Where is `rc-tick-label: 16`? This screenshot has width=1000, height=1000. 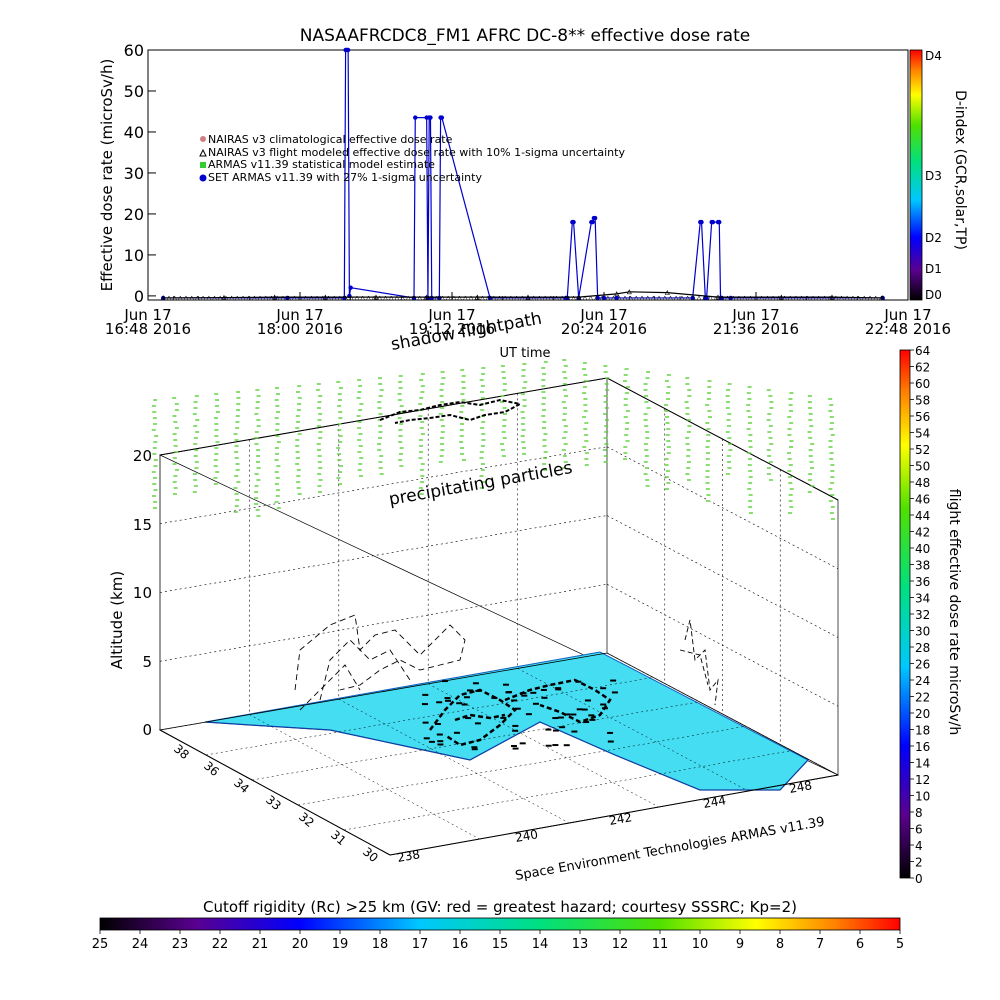
rc-tick-label: 16 is located at coordinates (460, 944).